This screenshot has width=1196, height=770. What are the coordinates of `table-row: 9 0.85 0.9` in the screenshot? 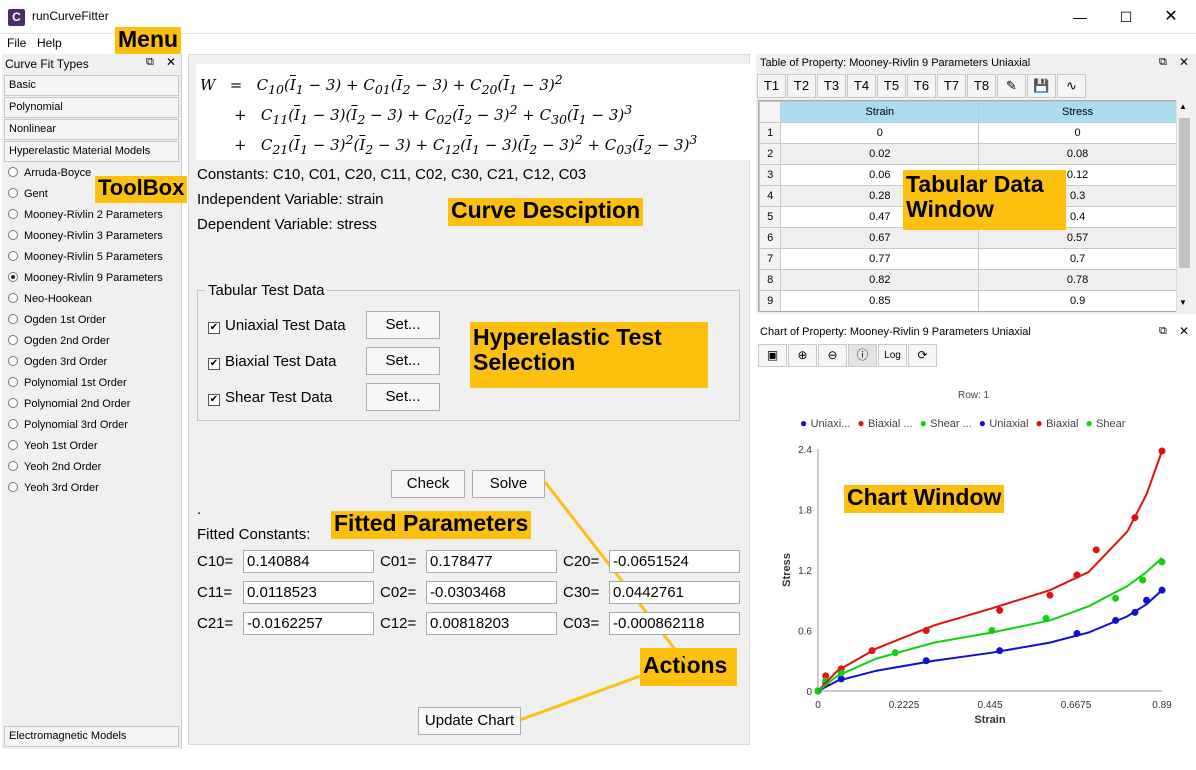 It's located at (968, 300).